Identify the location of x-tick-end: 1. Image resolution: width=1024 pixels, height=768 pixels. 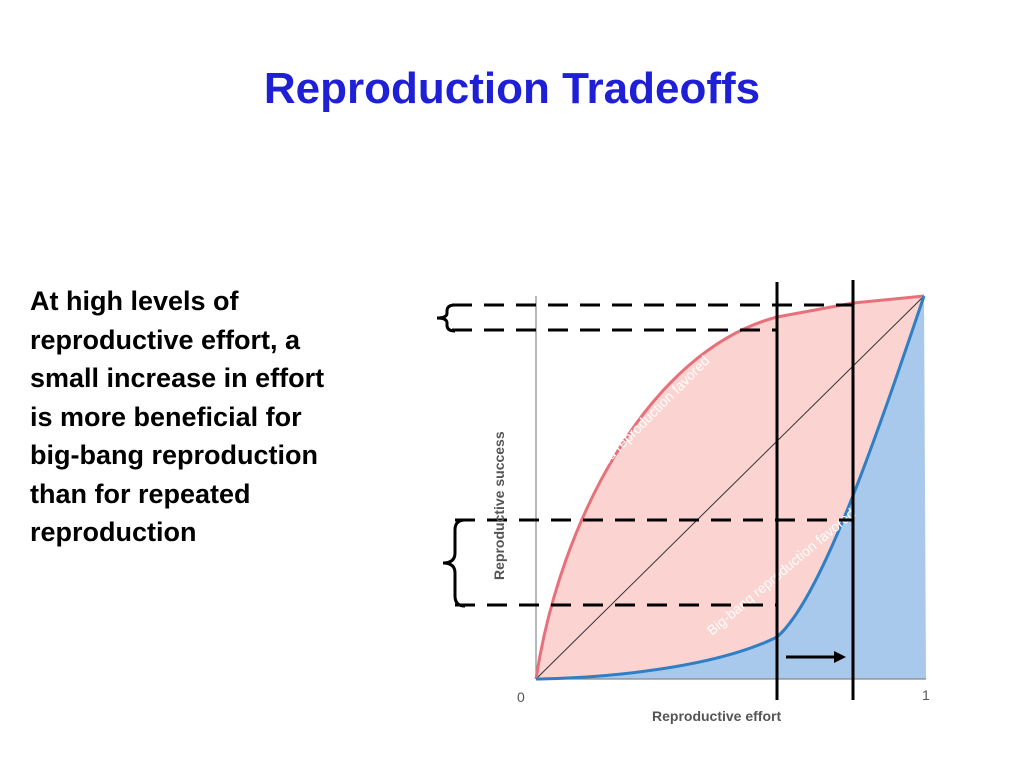
(926, 695).